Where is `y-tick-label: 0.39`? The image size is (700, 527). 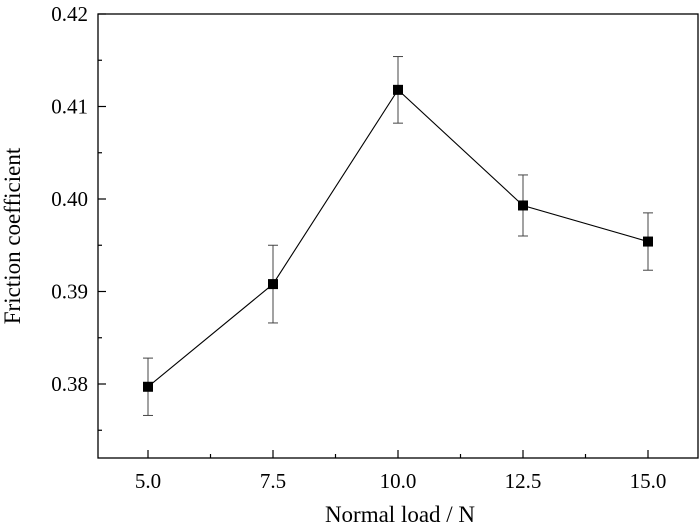 y-tick-label: 0.39 is located at coordinates (69, 292).